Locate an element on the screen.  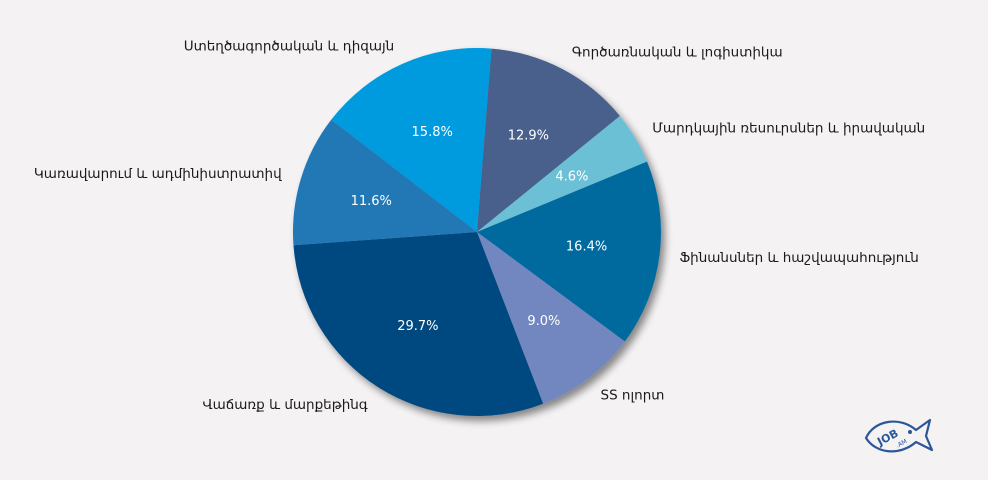
job-am-logo: JOB .AM is located at coordinates (899, 435).